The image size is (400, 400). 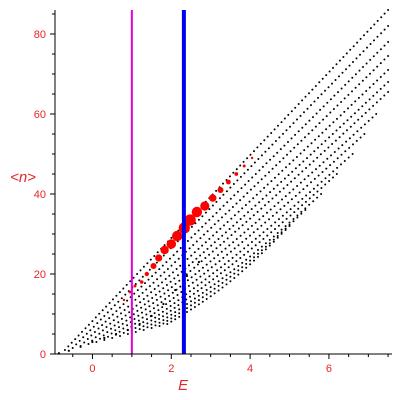 What do you see at coordinates (23, 177) in the screenshot?
I see `y-axis-label: <n>` at bounding box center [23, 177].